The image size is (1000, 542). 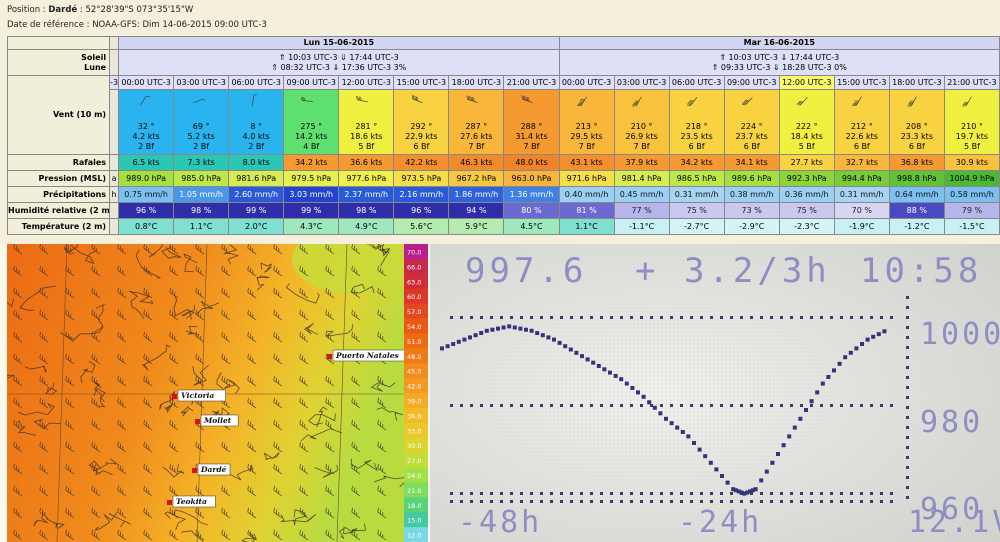 I want to click on scale-label: 51.0, so click(x=414, y=342).